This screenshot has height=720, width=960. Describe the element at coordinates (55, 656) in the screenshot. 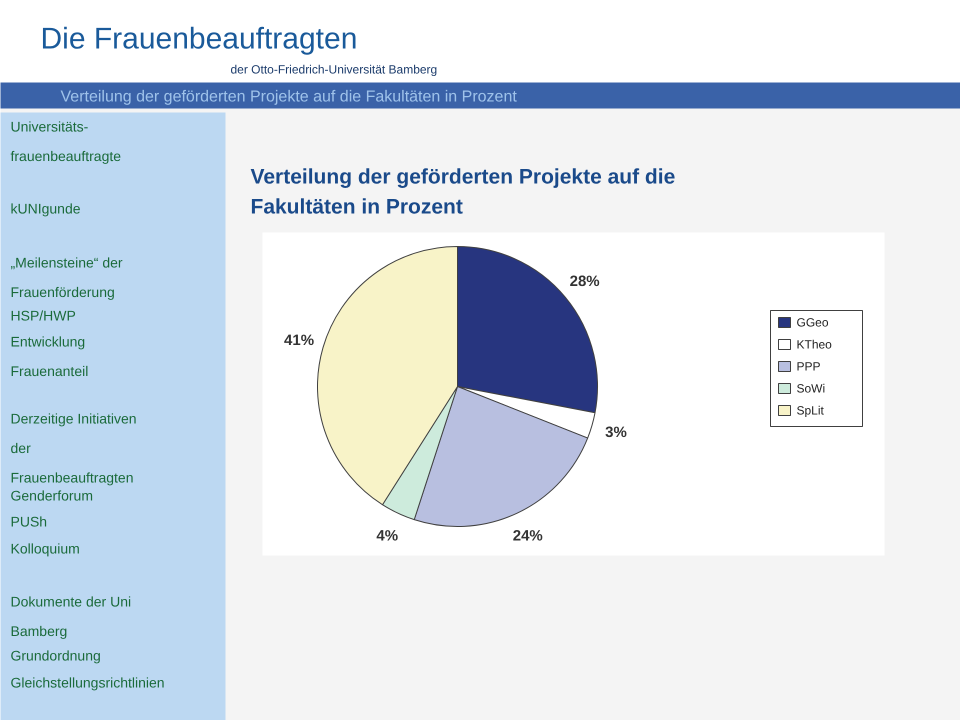

I see `text: Grundordnung` at that location.